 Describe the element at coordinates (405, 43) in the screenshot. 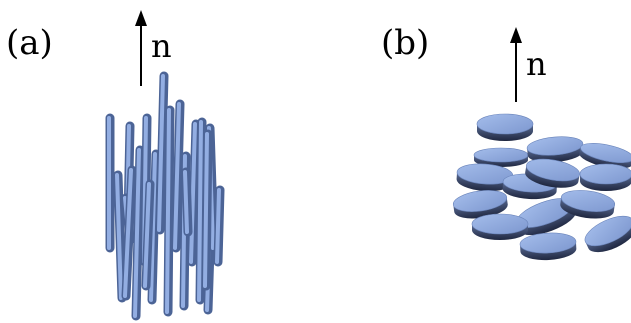

I see `panel-b-label: (b)` at that location.